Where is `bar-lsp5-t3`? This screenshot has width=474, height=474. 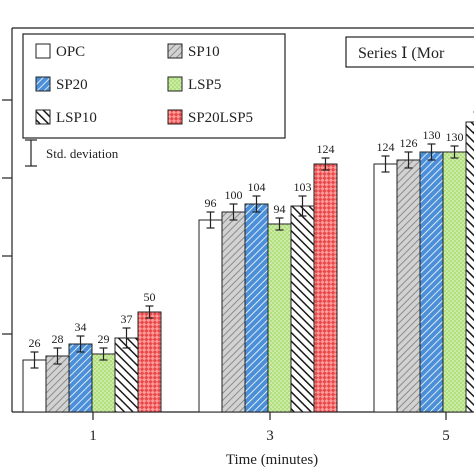 bar-lsp5-t3 is located at coordinates (279, 318).